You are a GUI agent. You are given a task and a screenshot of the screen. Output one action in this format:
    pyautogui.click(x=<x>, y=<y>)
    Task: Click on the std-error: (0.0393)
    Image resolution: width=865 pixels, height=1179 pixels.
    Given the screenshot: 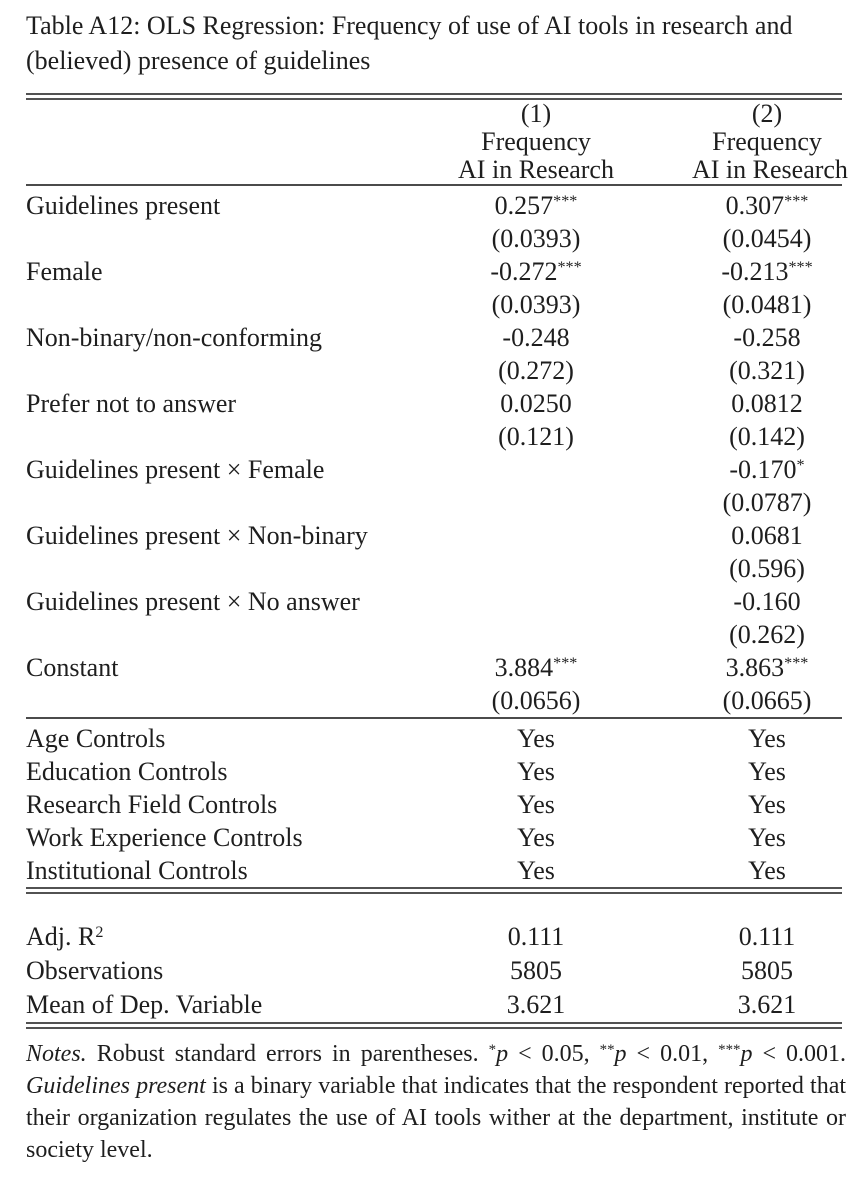 What is the action you would take?
    pyautogui.click(x=536, y=304)
    